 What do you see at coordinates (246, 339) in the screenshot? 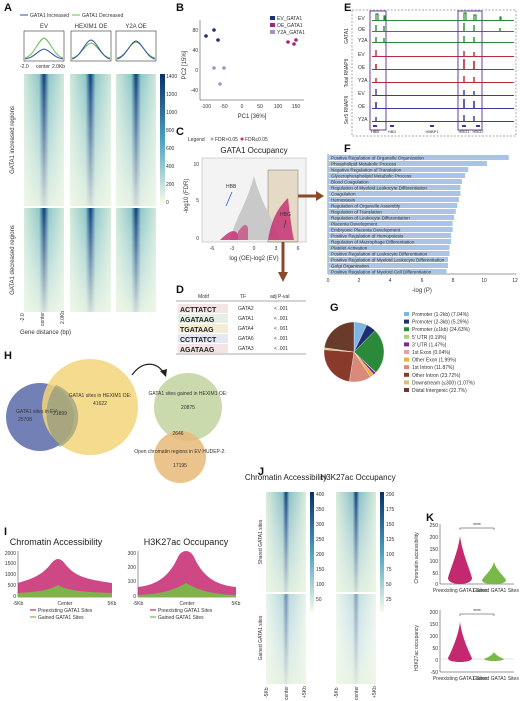
I see `motif-tf: GATA6` at bounding box center [246, 339].